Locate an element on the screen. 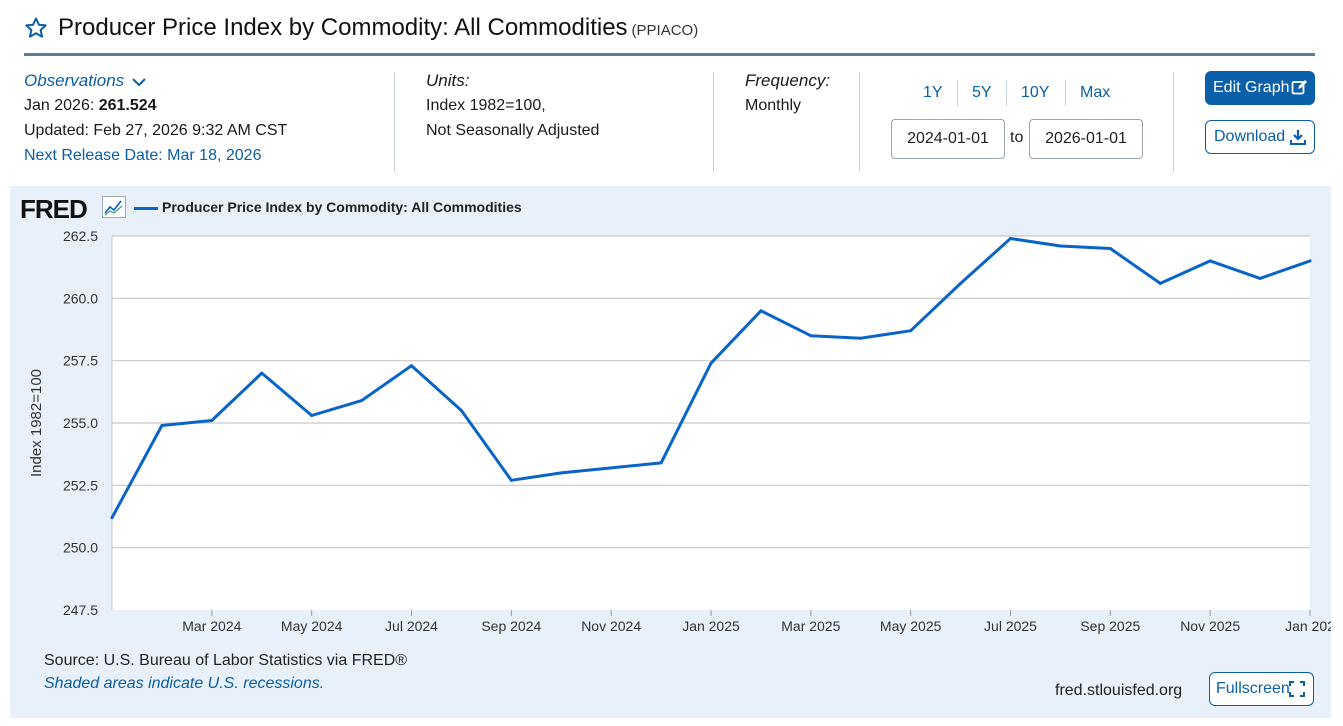  x-tick-label: Nov 2024 is located at coordinates (611, 626).